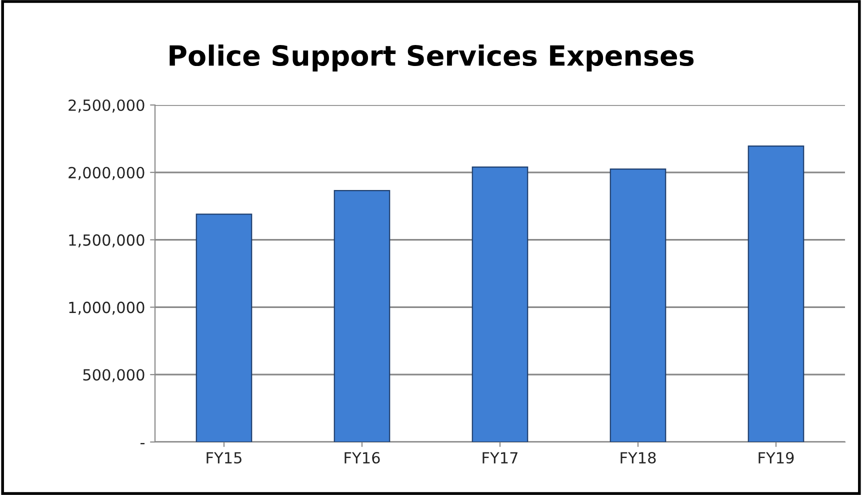  Describe the element at coordinates (106, 241) in the screenshot. I see `y-tick-label: 1,500,000` at that location.